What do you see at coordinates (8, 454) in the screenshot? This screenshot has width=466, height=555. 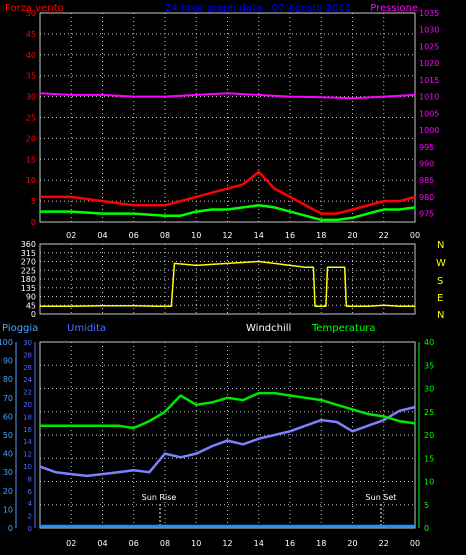 I see `rain-y-tick: 40` at bounding box center [8, 454].